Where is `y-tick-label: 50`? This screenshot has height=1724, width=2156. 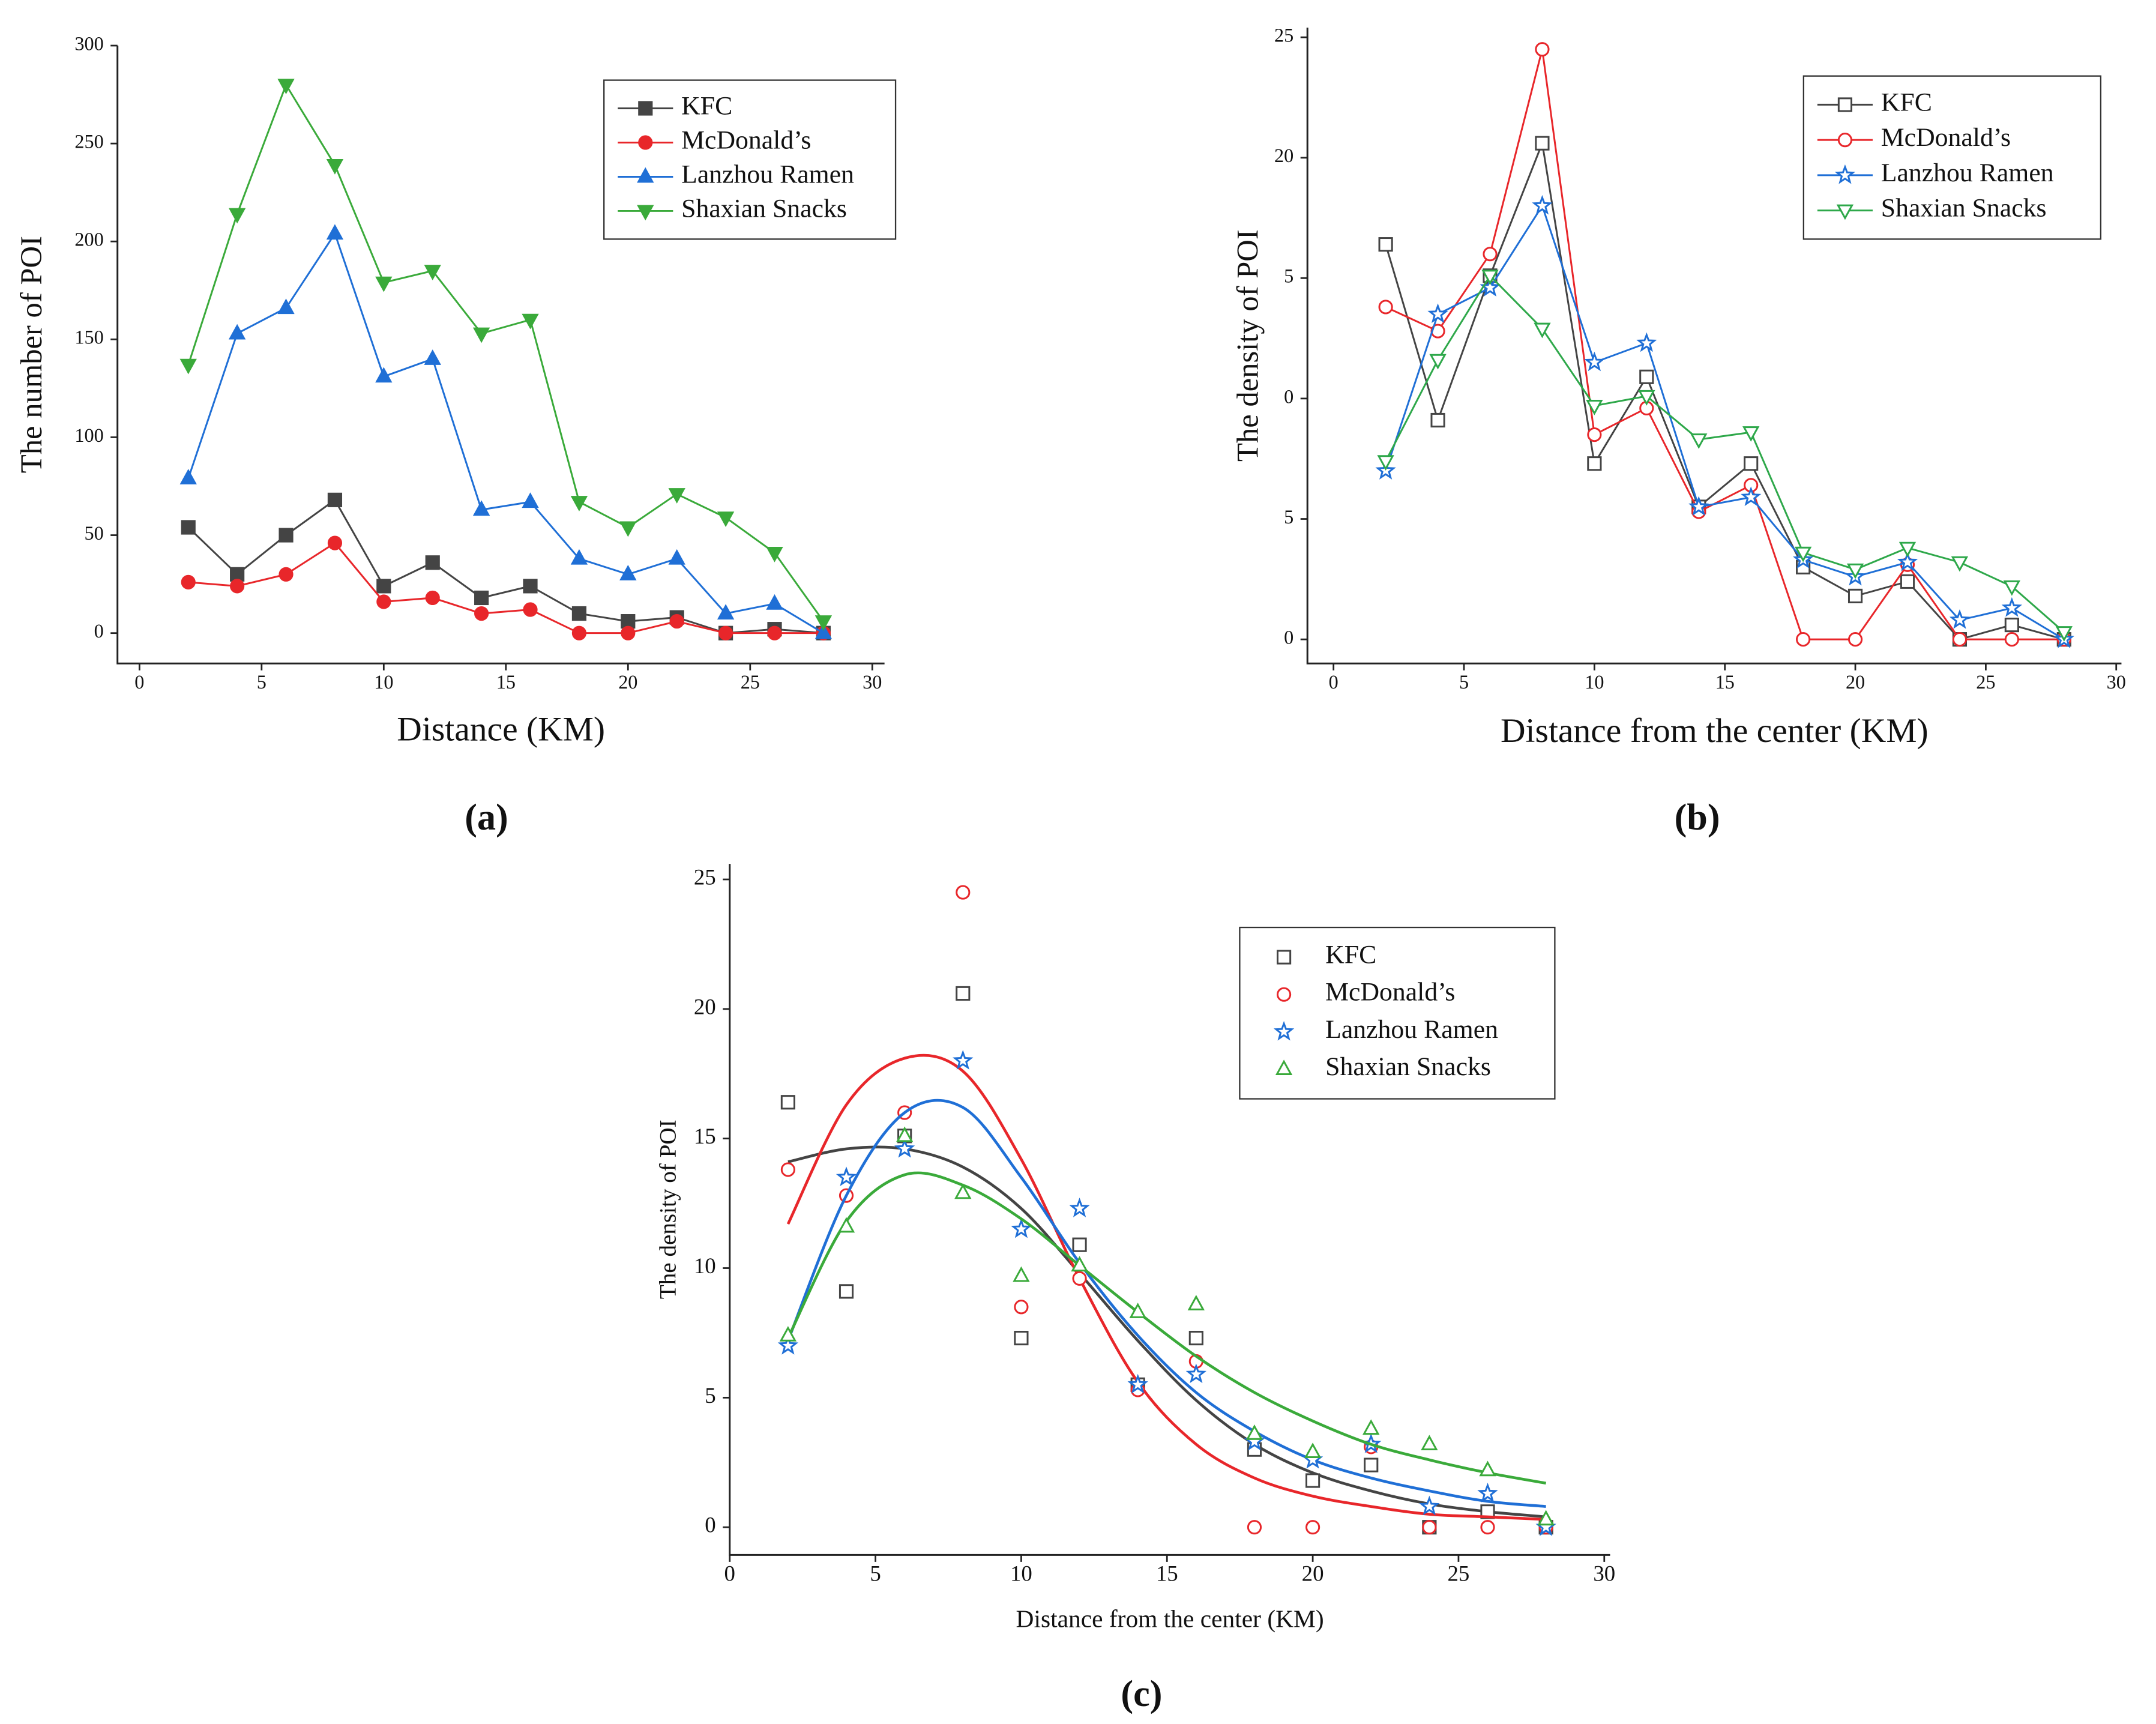 y-tick-label: 50 is located at coordinates (93, 533).